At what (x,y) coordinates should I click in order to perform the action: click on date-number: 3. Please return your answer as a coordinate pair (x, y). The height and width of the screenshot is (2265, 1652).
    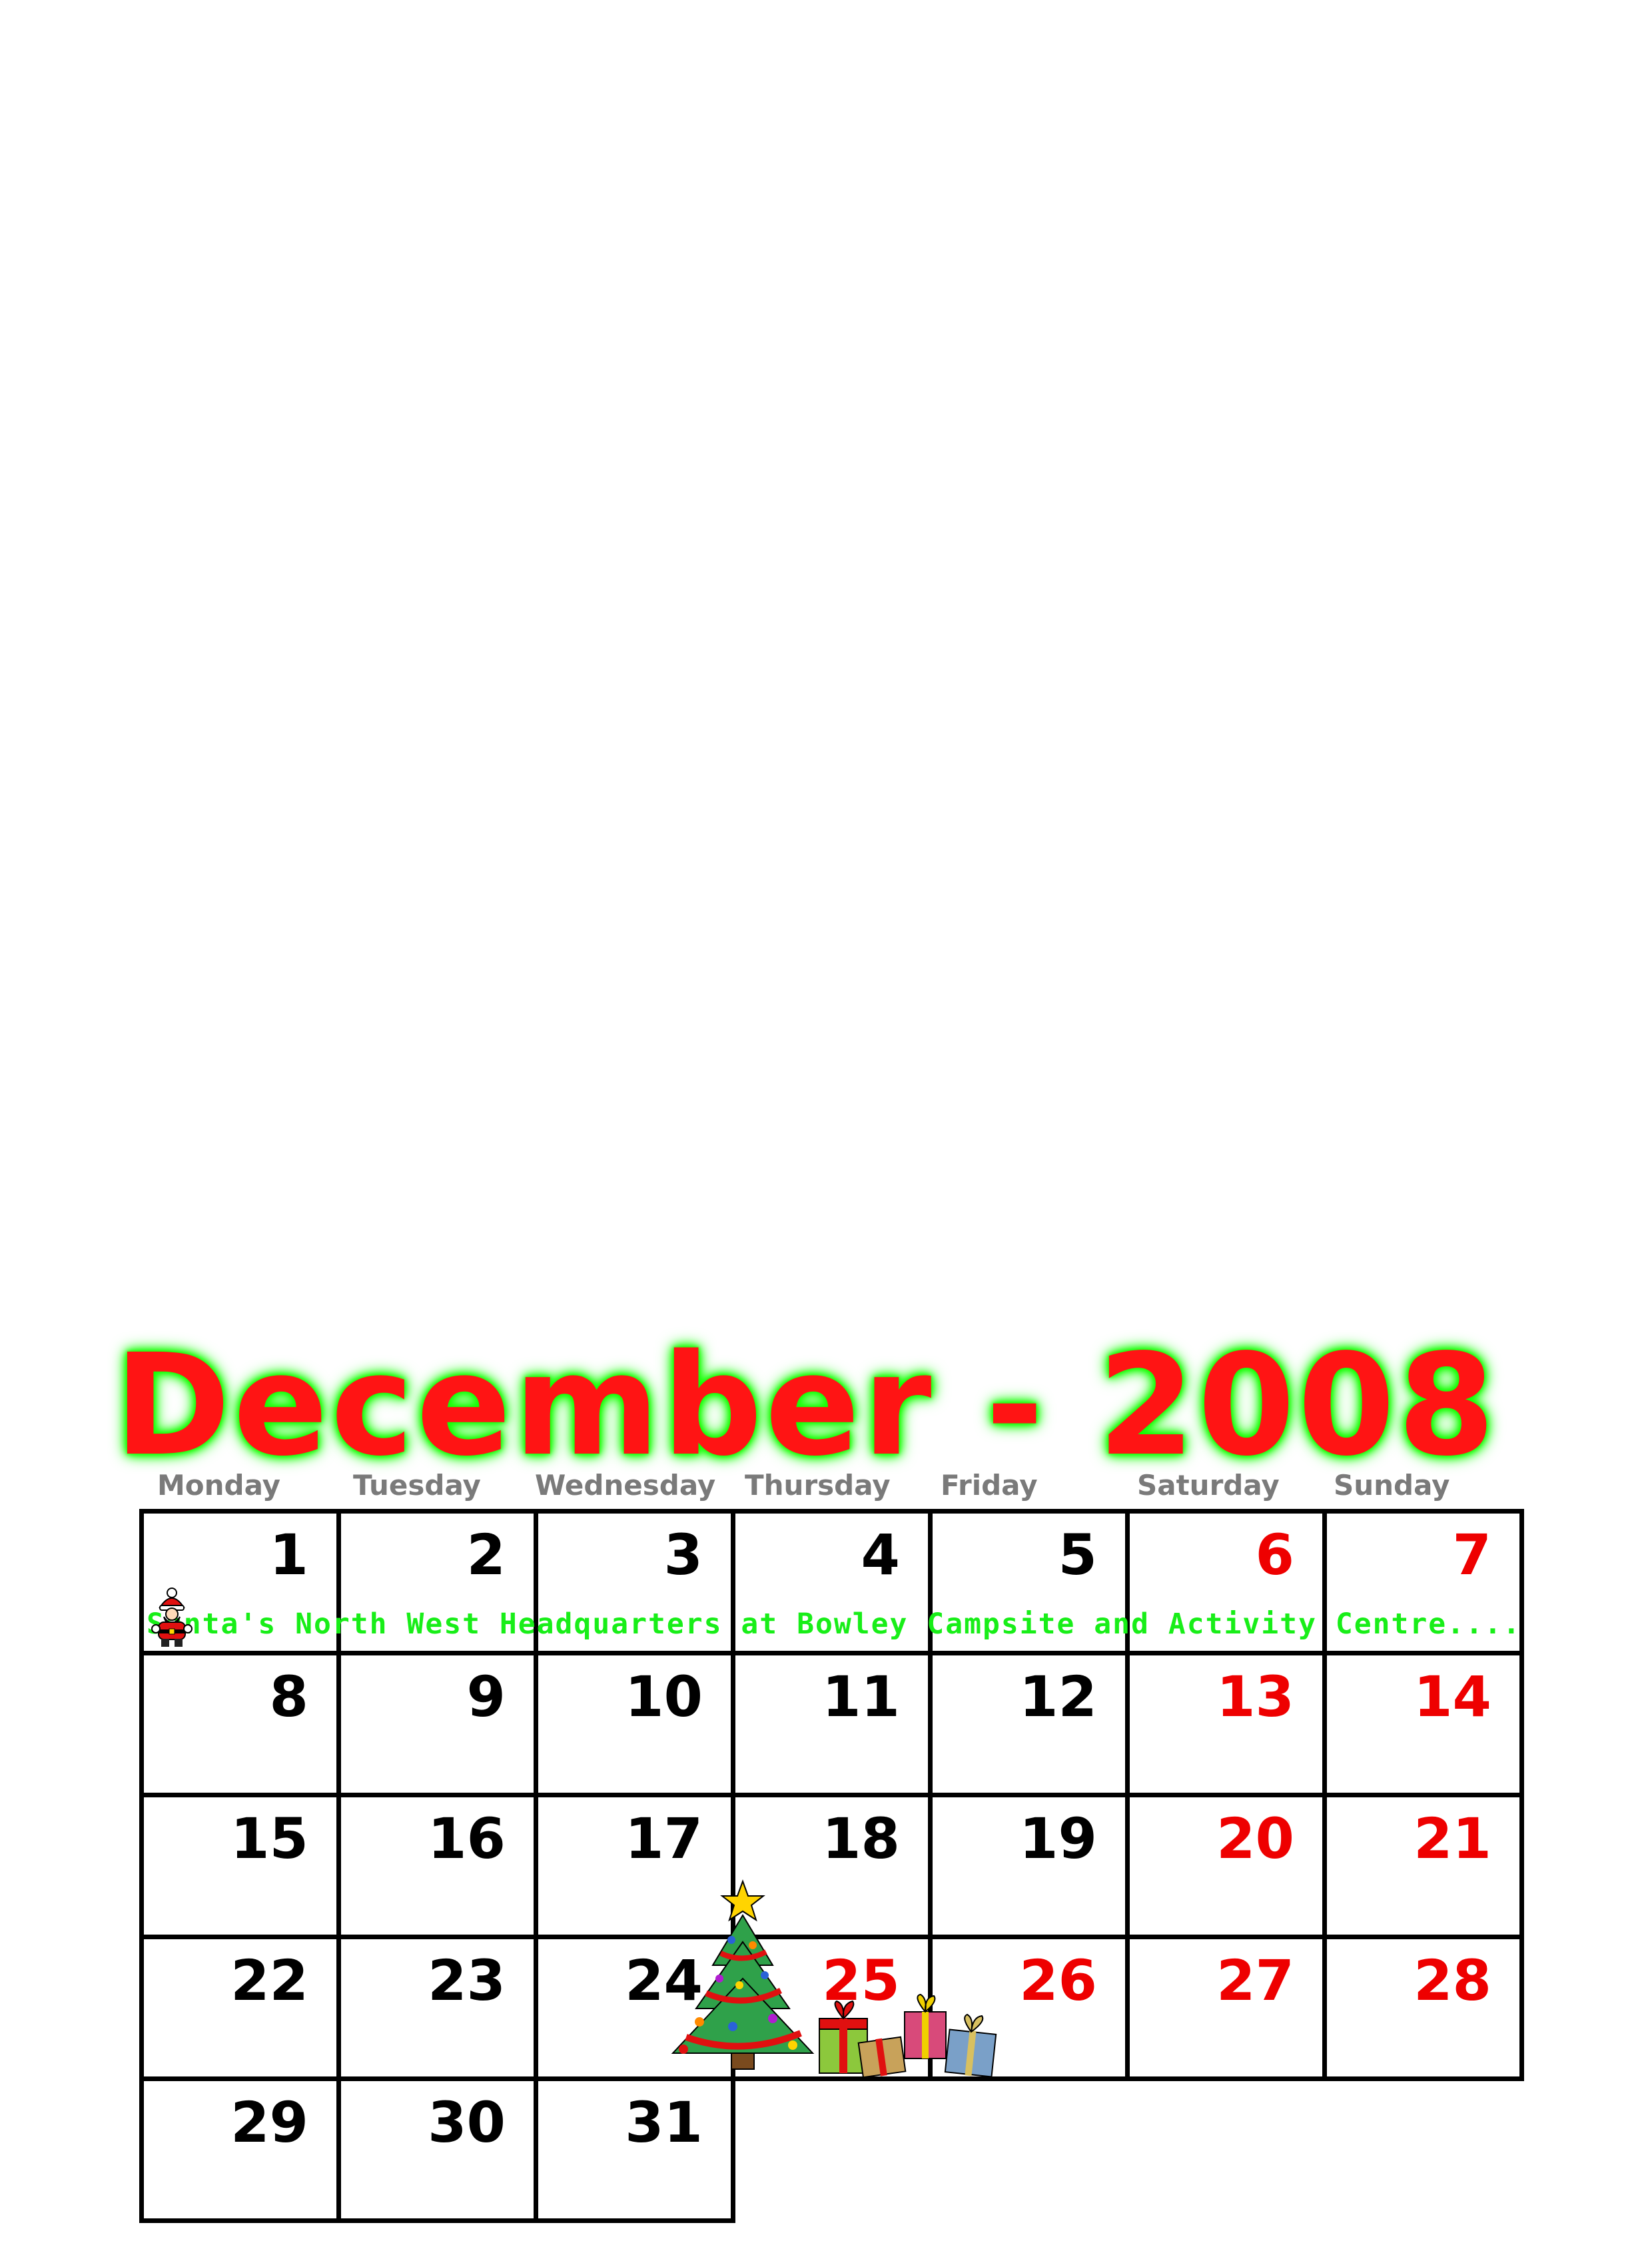
    Looking at the image, I should click on (683, 1554).